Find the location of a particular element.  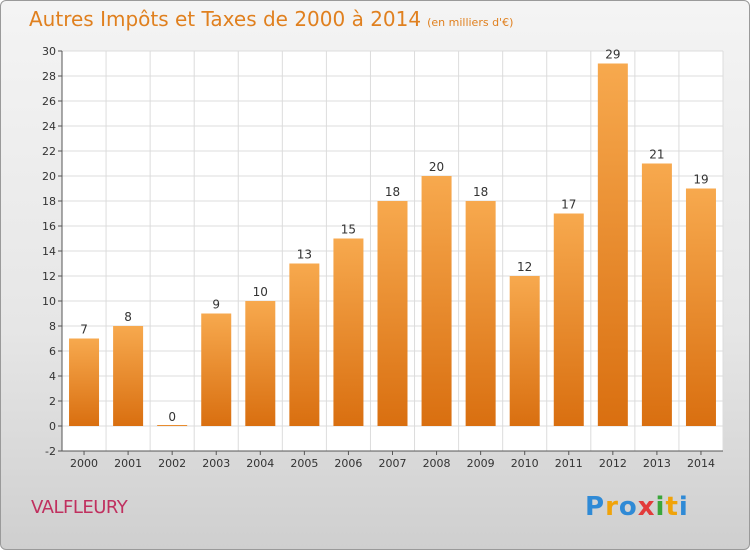

x-tick-label: 2011 is located at coordinates (569, 463).